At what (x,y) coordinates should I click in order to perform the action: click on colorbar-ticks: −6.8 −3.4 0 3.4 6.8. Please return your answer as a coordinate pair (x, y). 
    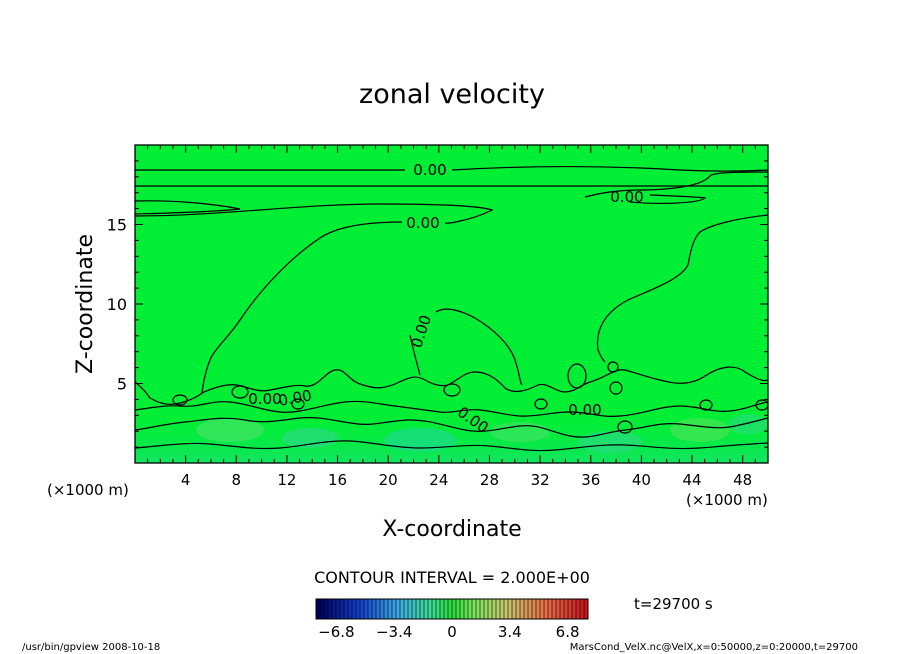
    Looking at the image, I should click on (448, 632).